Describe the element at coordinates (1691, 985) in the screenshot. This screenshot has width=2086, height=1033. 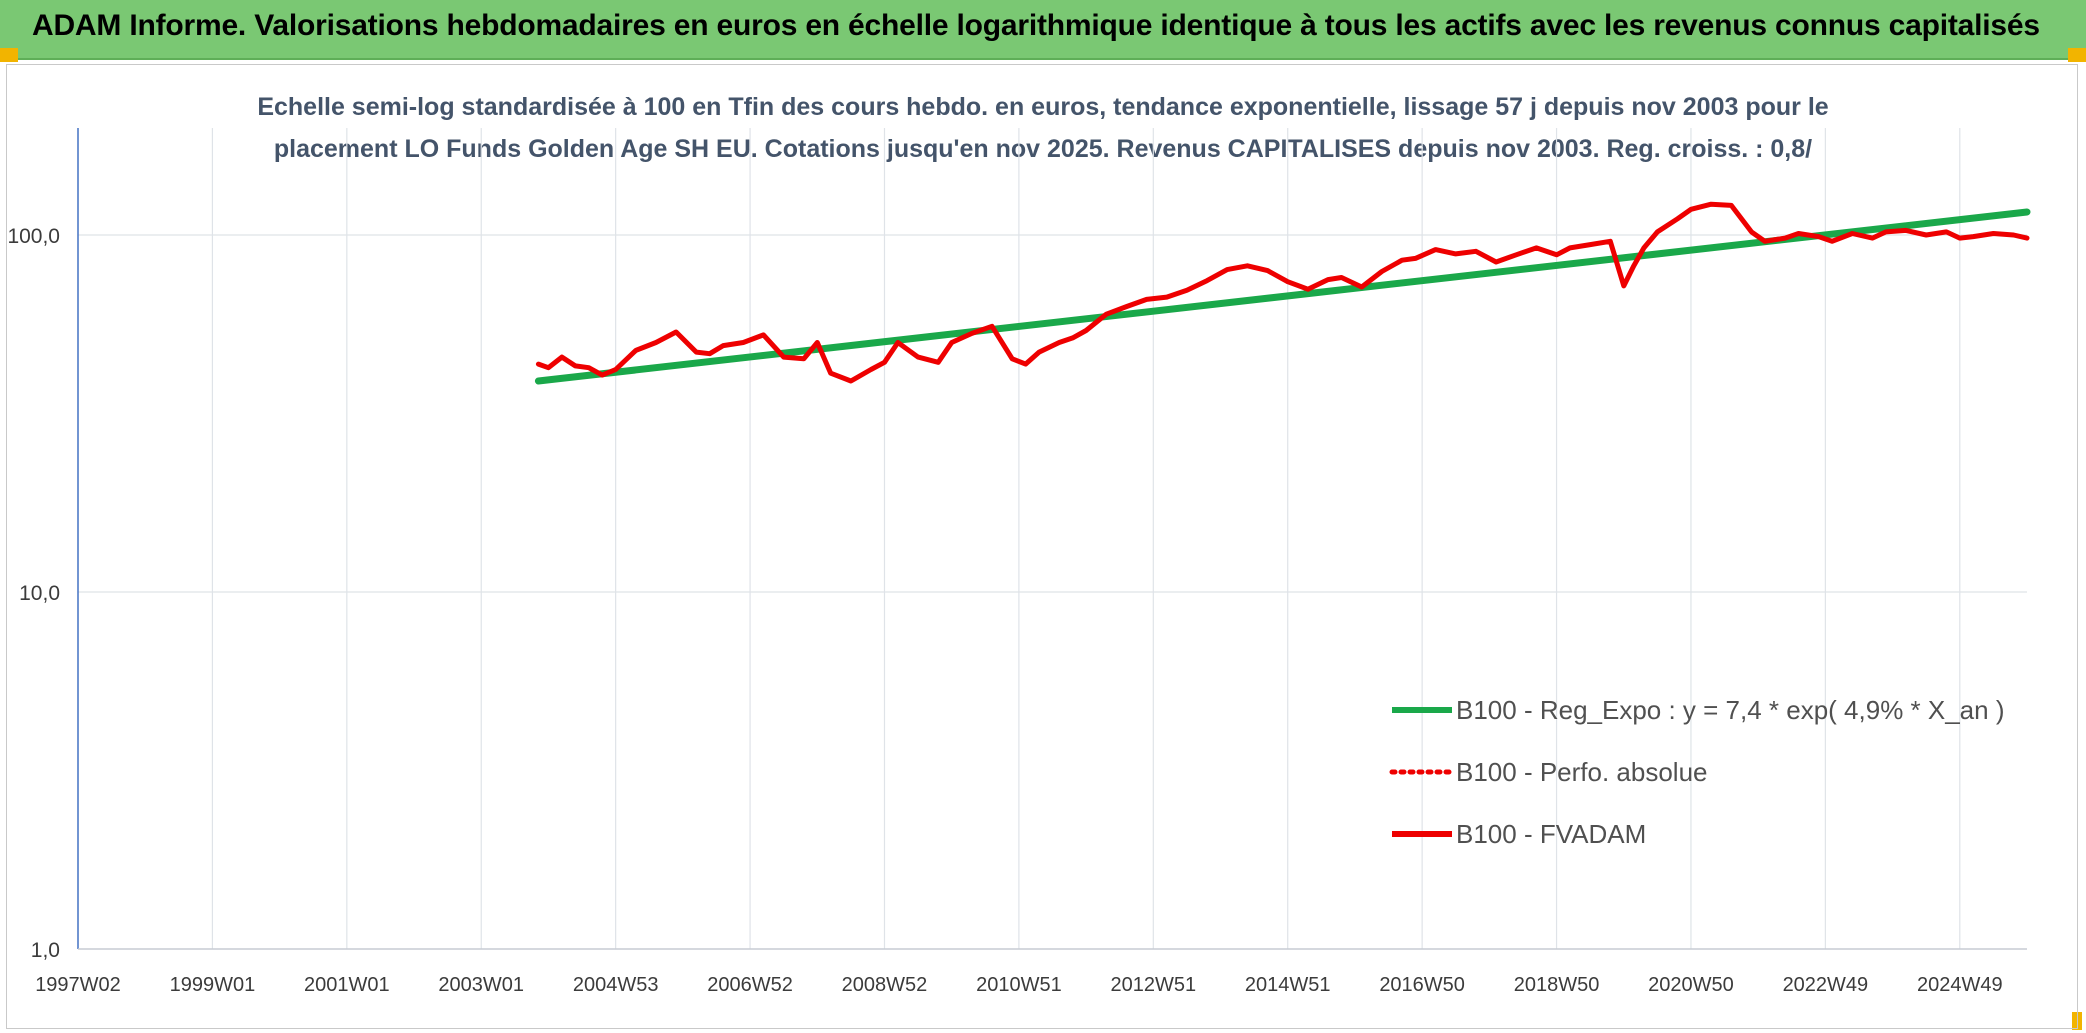
I see `x-tick-label: 2020W50` at that location.